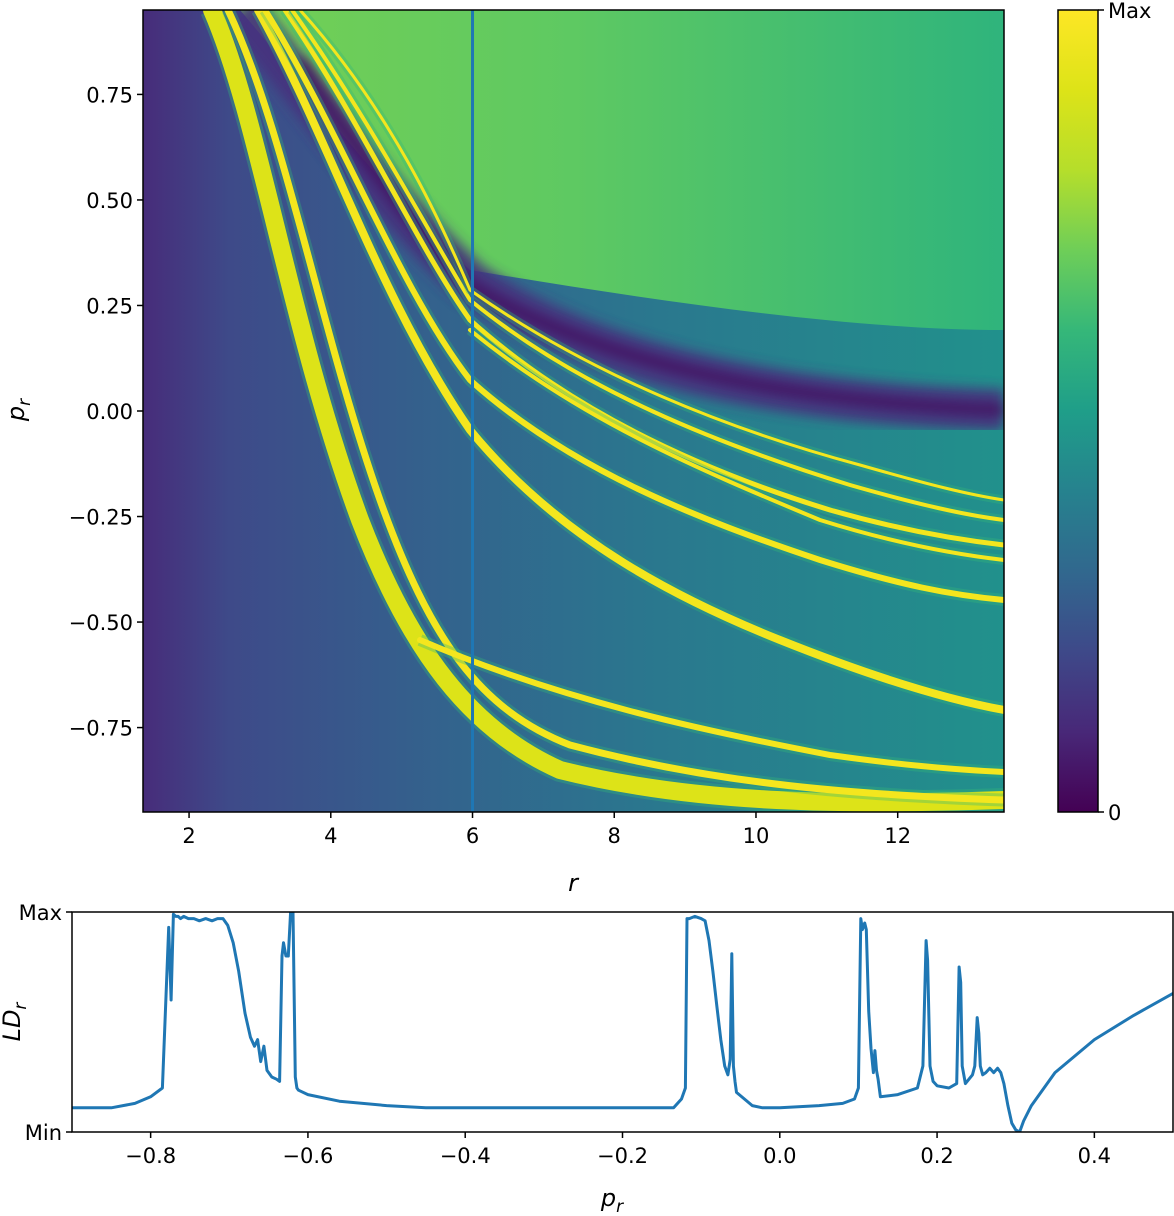  I want to click on ld-x-tick-label: −0.2, so click(622, 1156).